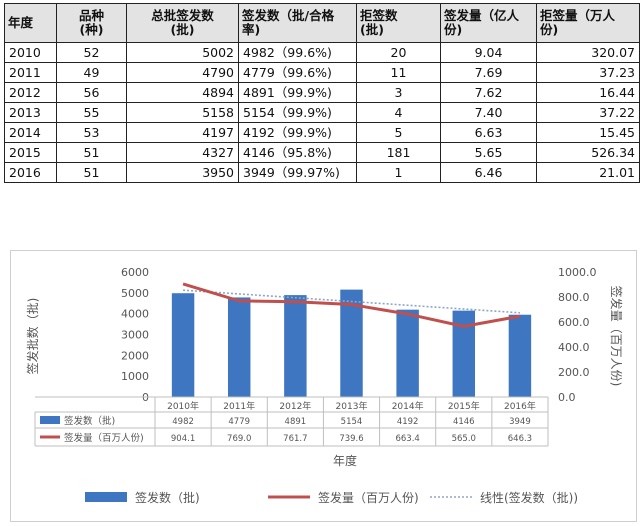 The height and width of the screenshot is (526, 643). What do you see at coordinates (32, 336) in the screenshot?
I see `y-axis-title: 签发批数（批)` at bounding box center [32, 336].